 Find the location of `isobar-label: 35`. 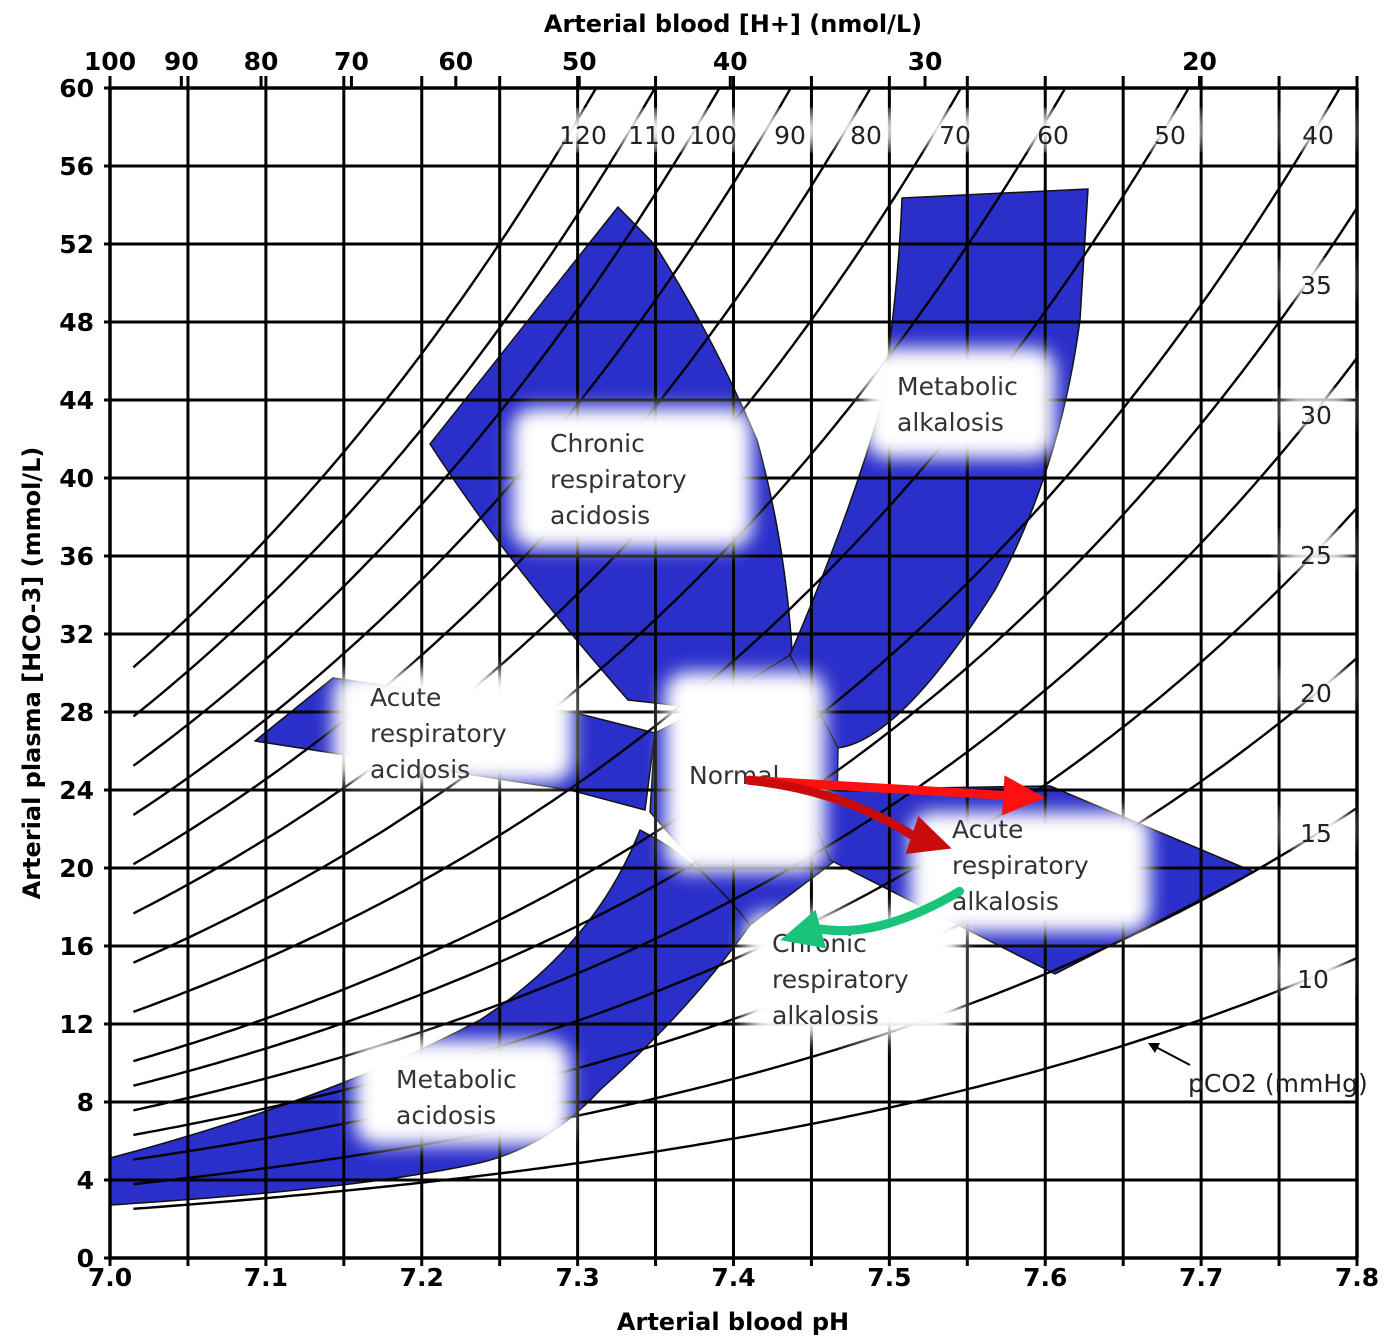

isobar-label: 35 is located at coordinates (1316, 285).